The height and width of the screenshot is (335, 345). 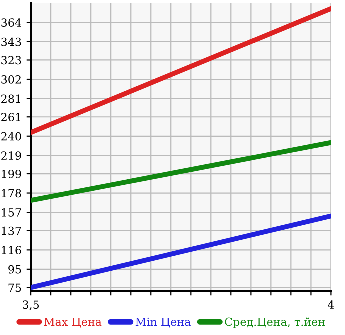 What do you see at coordinates (12, 42) in the screenshot?
I see `y-tick-label: 343` at bounding box center [12, 42].